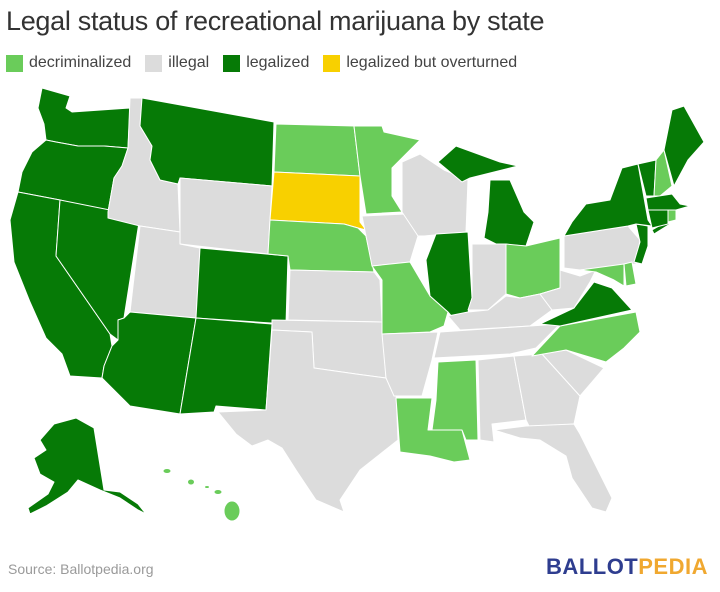 The width and height of the screenshot is (720, 592). What do you see at coordinates (87, 466) in the screenshot?
I see `state-alaska` at bounding box center [87, 466].